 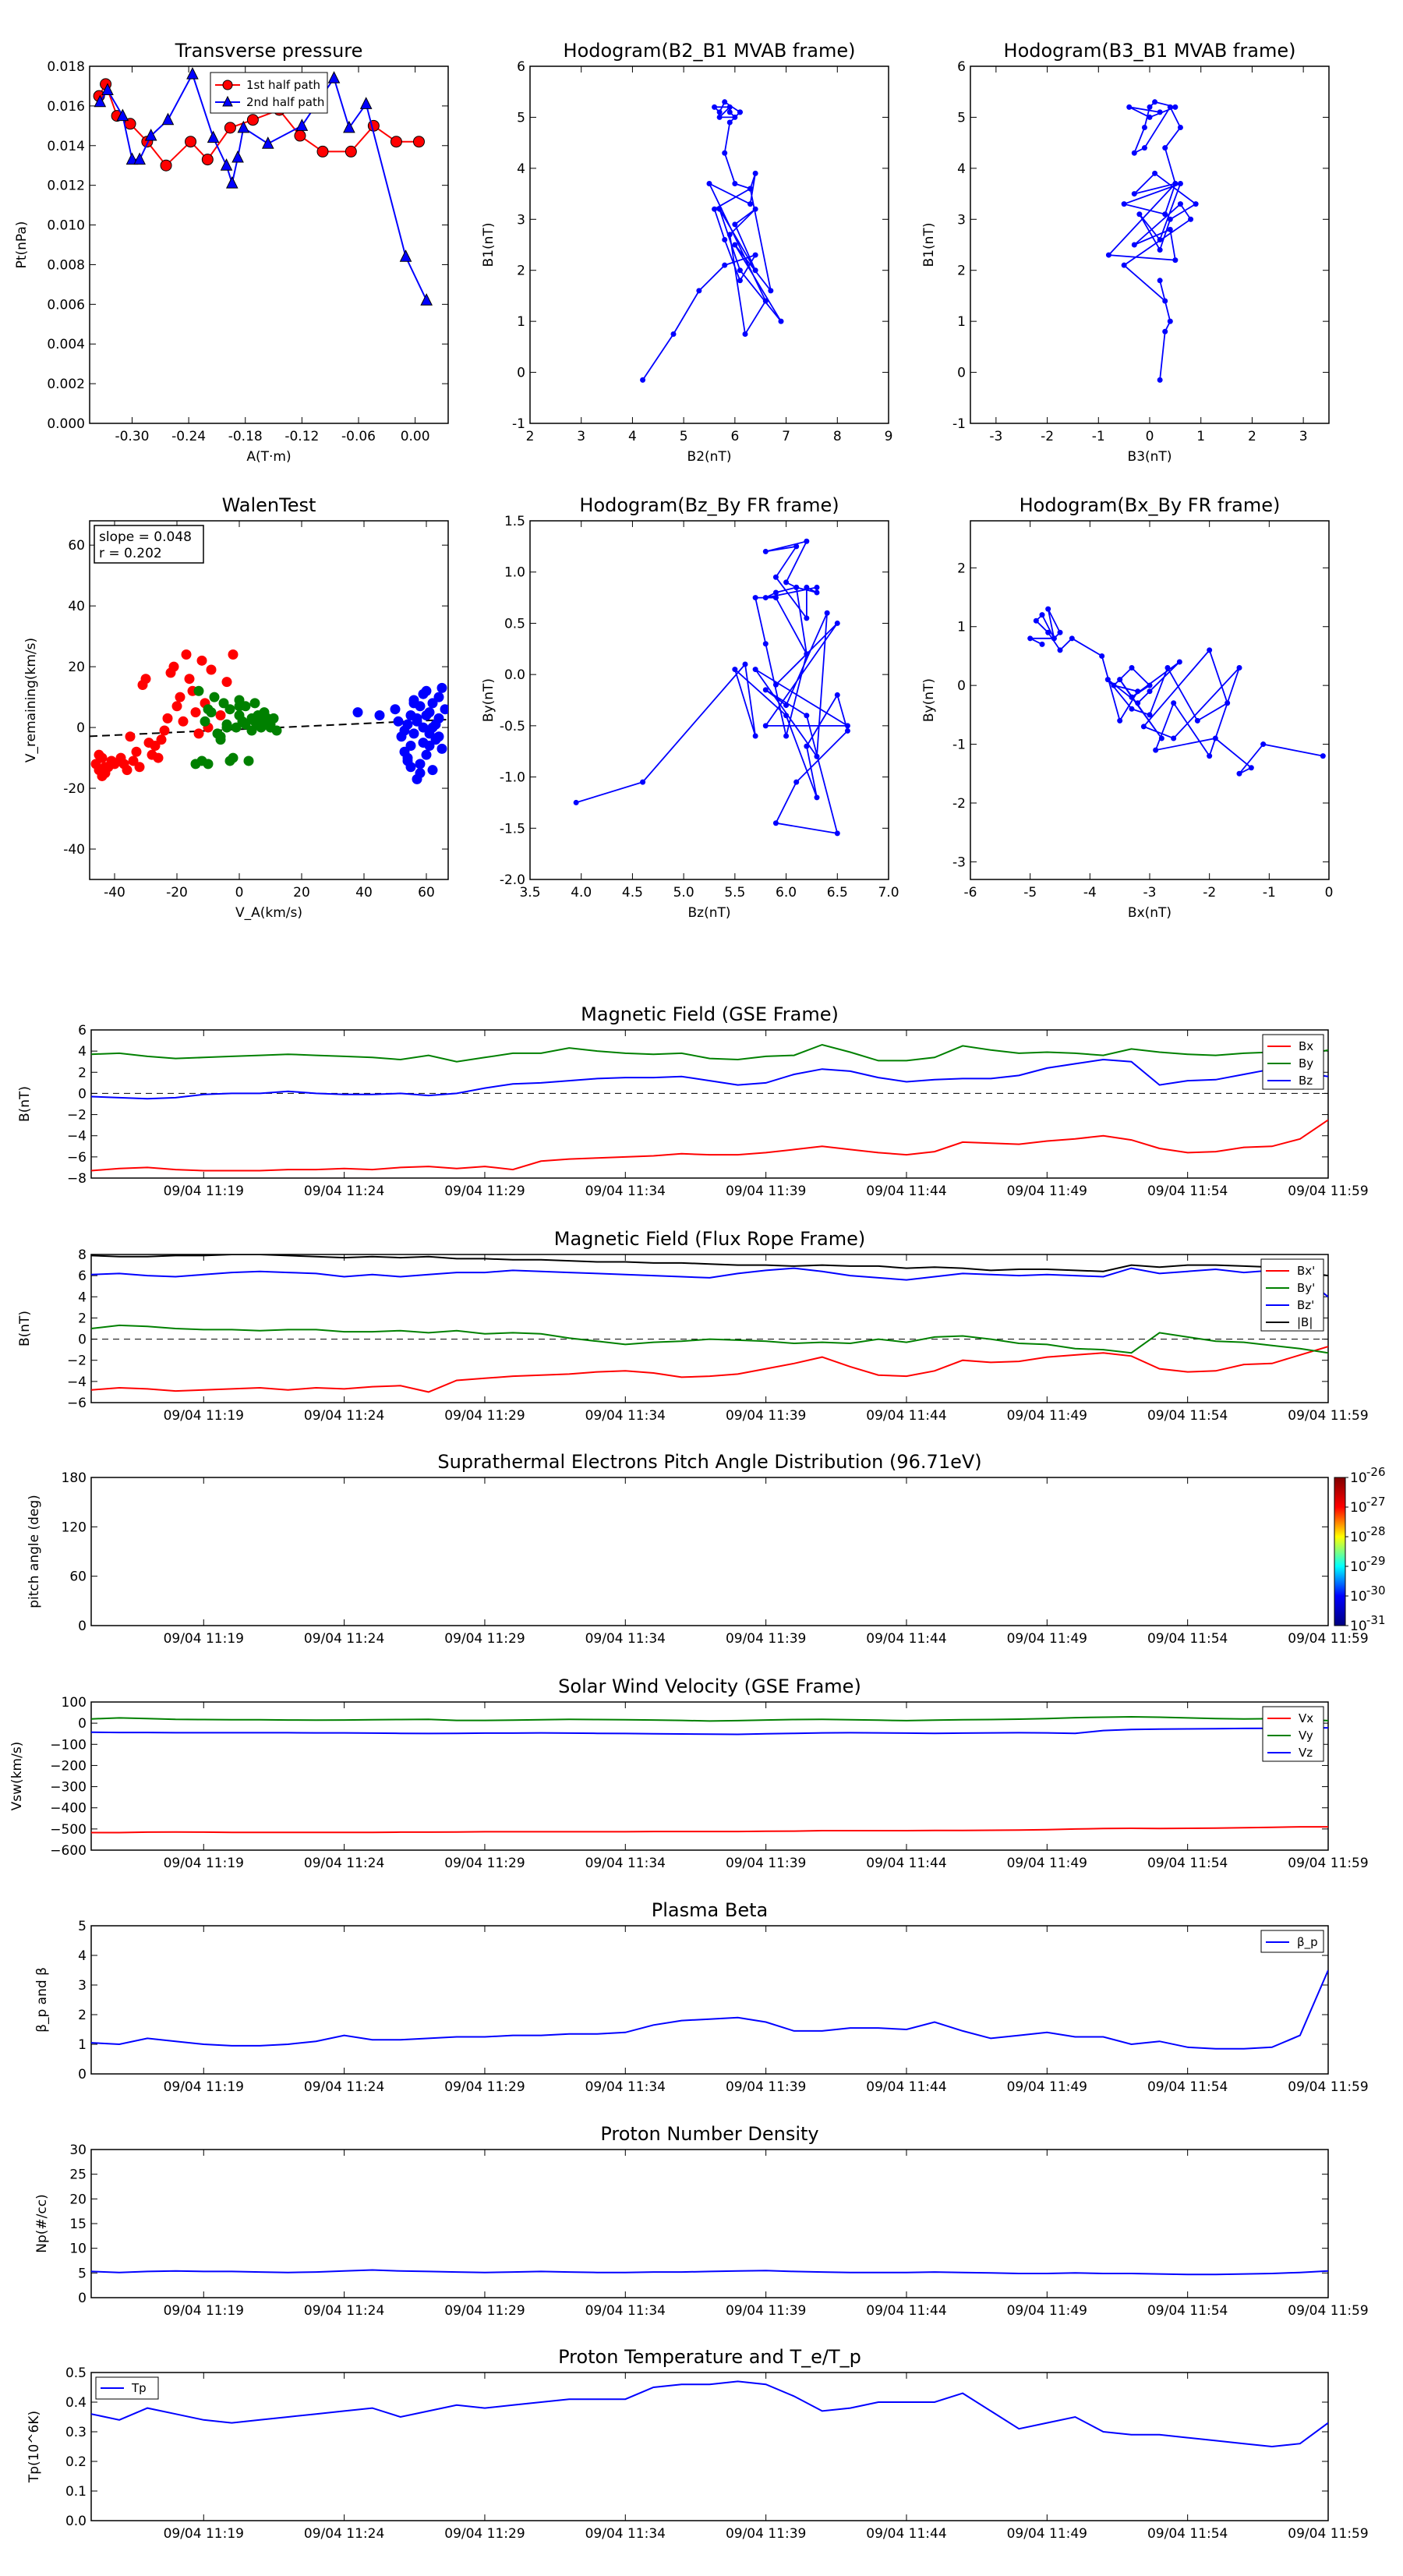 What do you see at coordinates (906, 2534) in the screenshot?
I see `x-tick-label: 09/04 11:44` at bounding box center [906, 2534].